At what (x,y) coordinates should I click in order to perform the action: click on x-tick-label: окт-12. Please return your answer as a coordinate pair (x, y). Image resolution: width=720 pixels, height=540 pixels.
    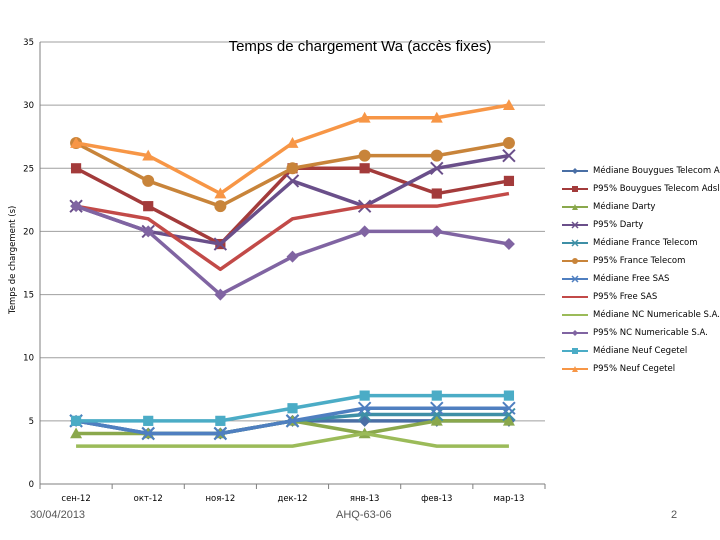
    Looking at the image, I should click on (148, 499).